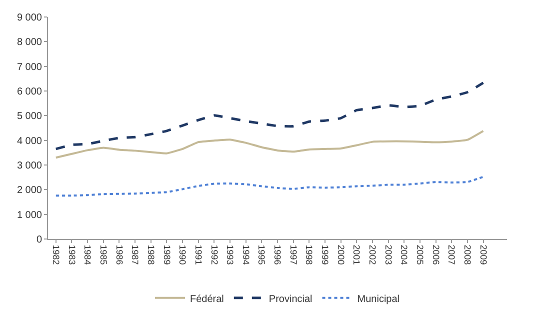 The width and height of the screenshot is (537, 324). What do you see at coordinates (119, 254) in the screenshot?
I see `x-tick-label: 1986` at bounding box center [119, 254].